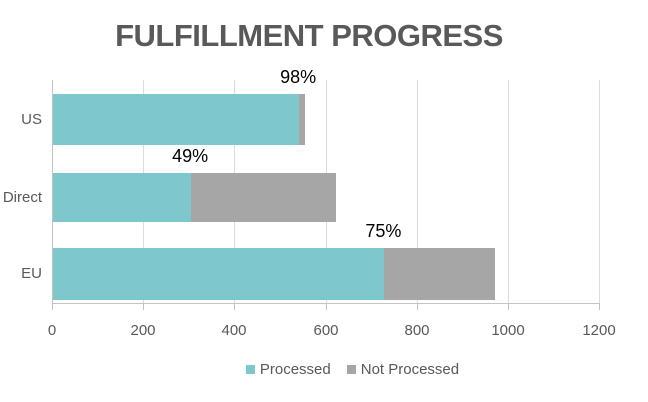 The width and height of the screenshot is (648, 402). Describe the element at coordinates (176, 119) in the screenshot. I see `bar-us-processed` at that location.